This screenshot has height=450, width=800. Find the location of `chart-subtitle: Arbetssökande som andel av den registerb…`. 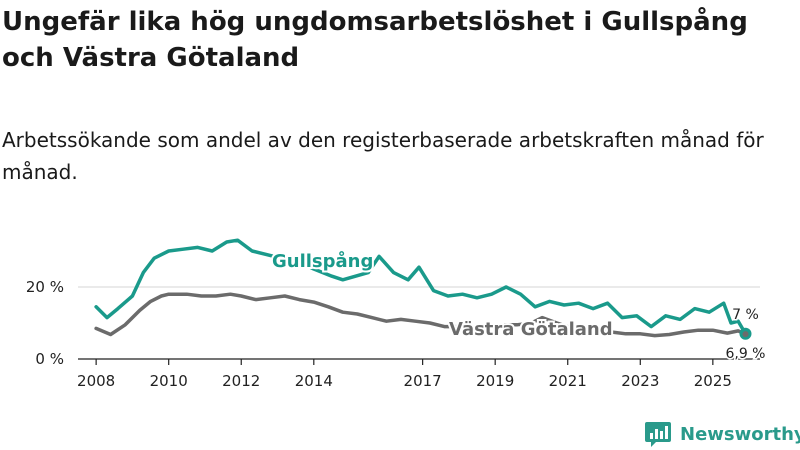

chart-subtitle: Arbetssökande som andel av den registerb… is located at coordinates (383, 156).